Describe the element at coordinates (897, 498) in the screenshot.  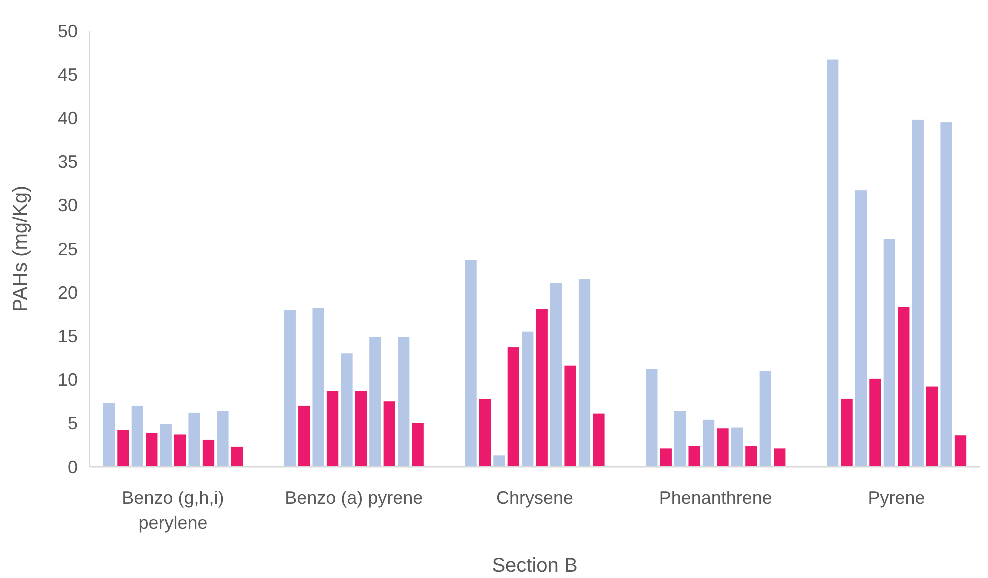
I see `x-tick-label: Pyrene` at that location.